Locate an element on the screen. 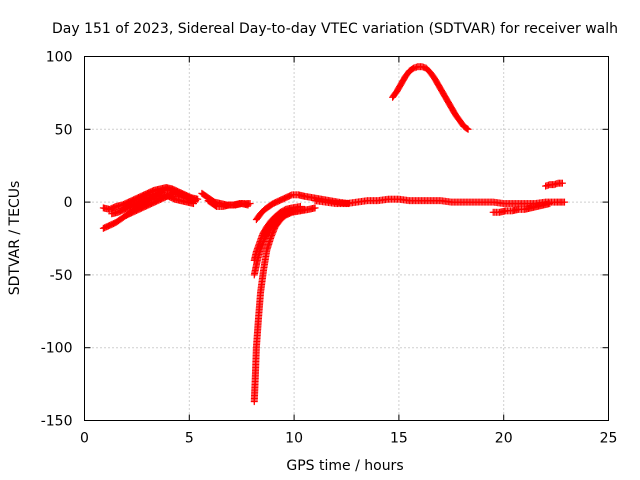  y-tick-label: 100 is located at coordinates (59, 58).